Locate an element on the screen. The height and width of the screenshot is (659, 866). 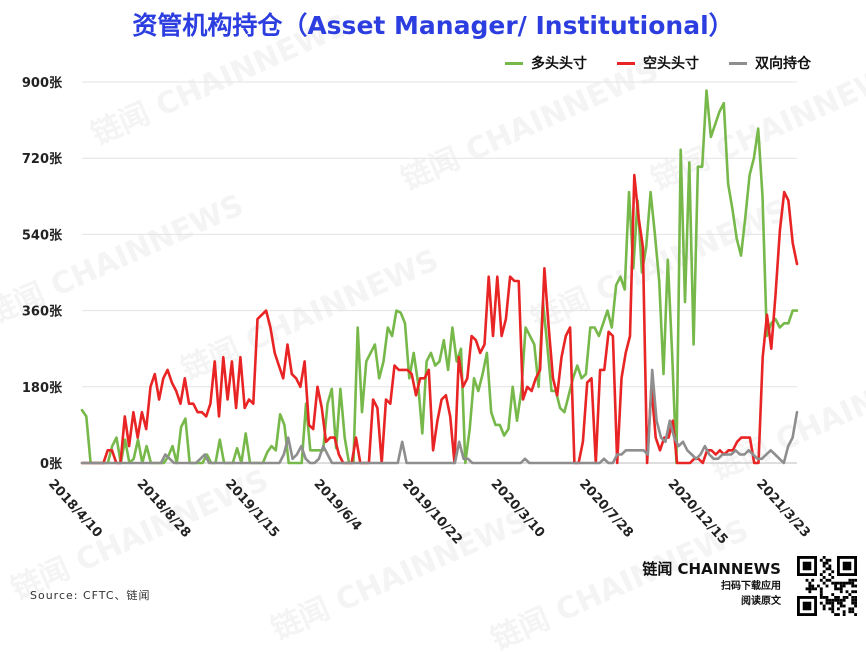
legend-label-long: 多头头寸 is located at coordinates (559, 64).